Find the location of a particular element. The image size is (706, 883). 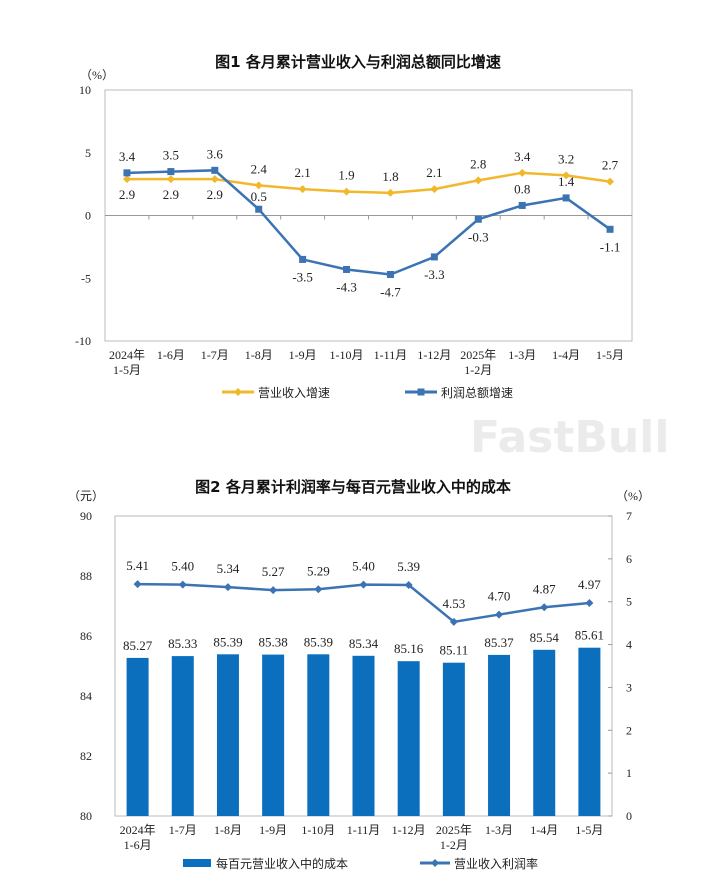

chart2-y-left-tick: 84 is located at coordinates (86, 696).